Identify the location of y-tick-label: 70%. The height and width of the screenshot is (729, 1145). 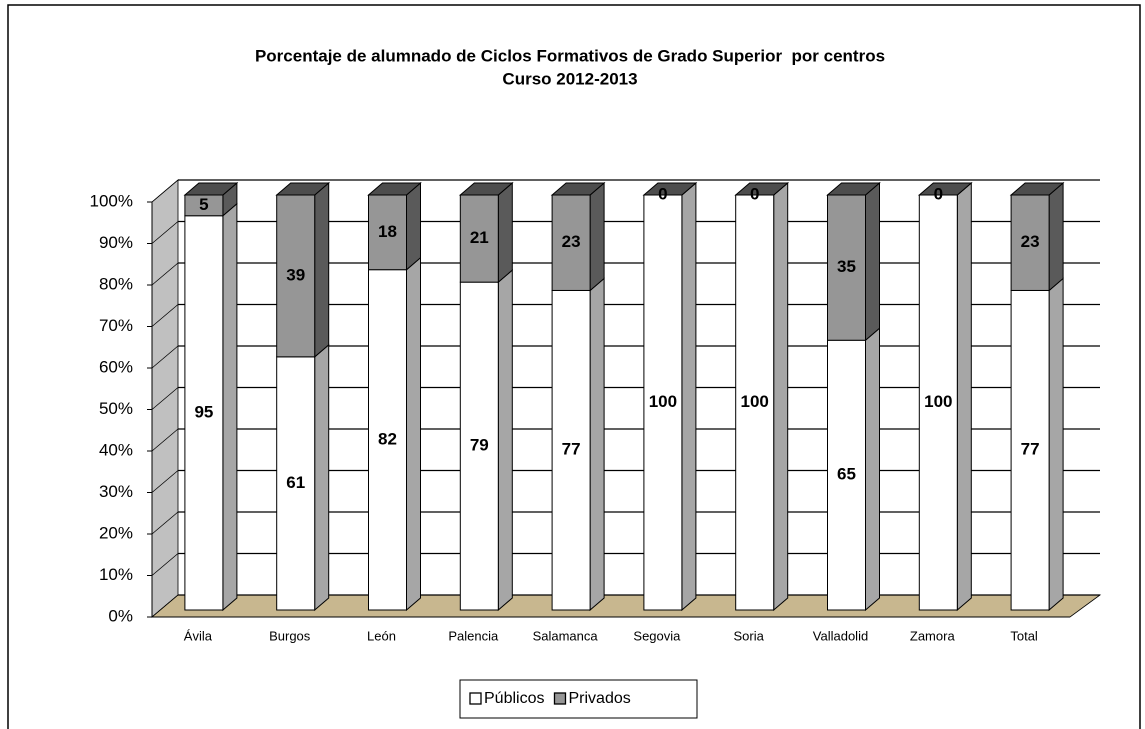
(116, 325).